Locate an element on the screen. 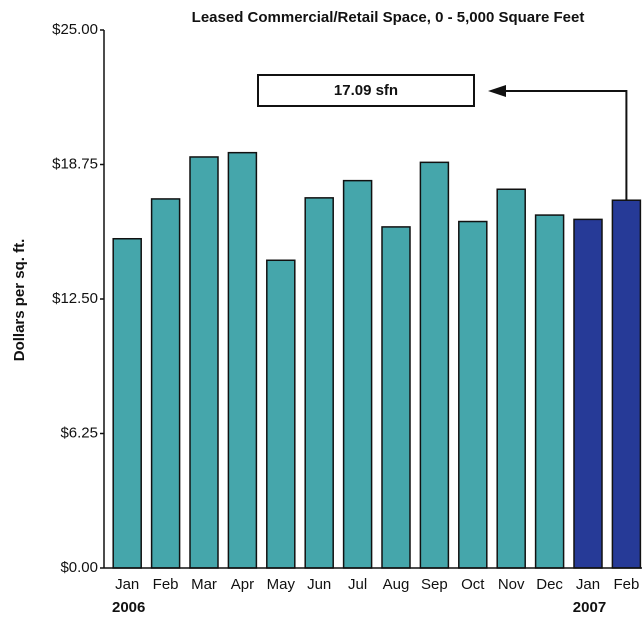 Image resolution: width=642 pixels, height=623 pixels. y-axis-label: Dollars per sq. ft. is located at coordinates (19, 300).